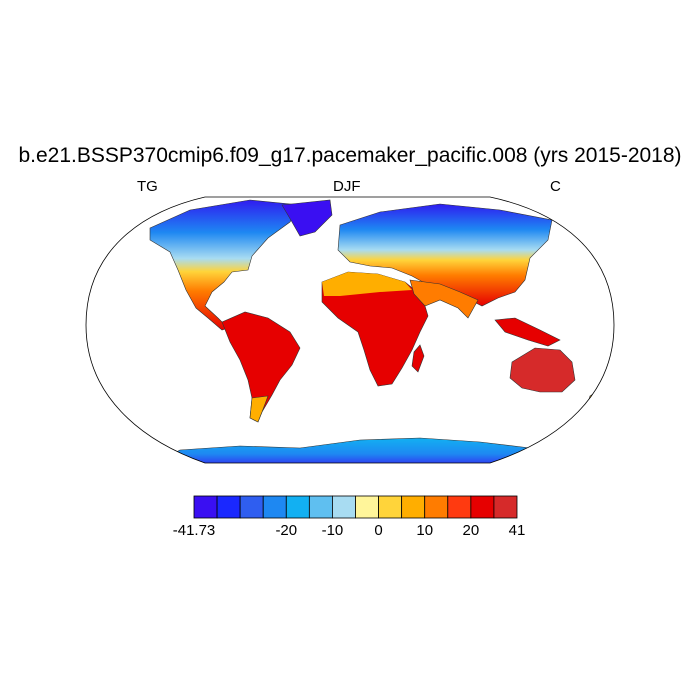 The width and height of the screenshot is (700, 700). I want to click on season-label: DJF, so click(347, 186).